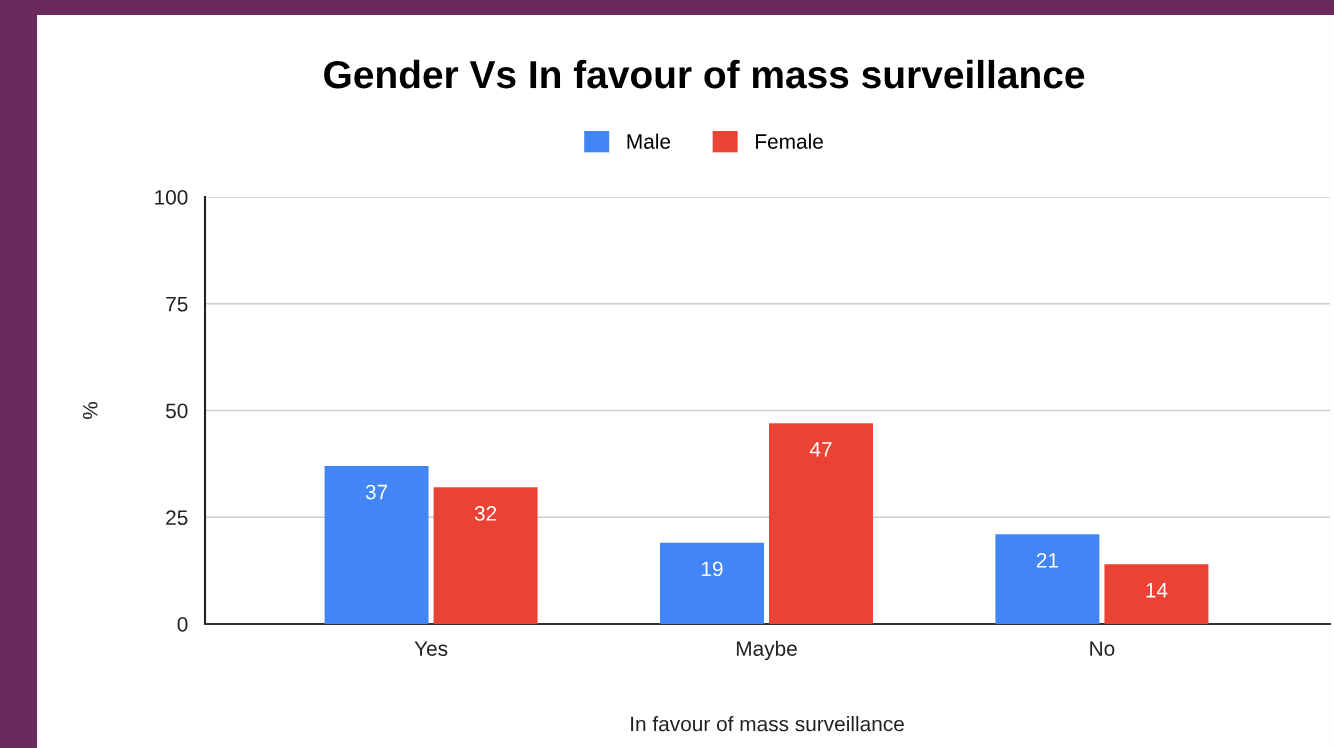  Describe the element at coordinates (177, 304) in the screenshot. I see `y-tick-label: 75` at that location.